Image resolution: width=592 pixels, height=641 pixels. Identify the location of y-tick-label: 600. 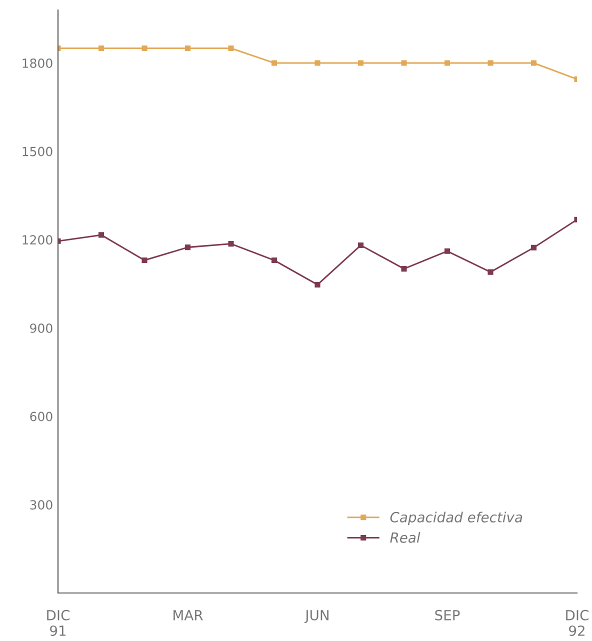
(41, 417).